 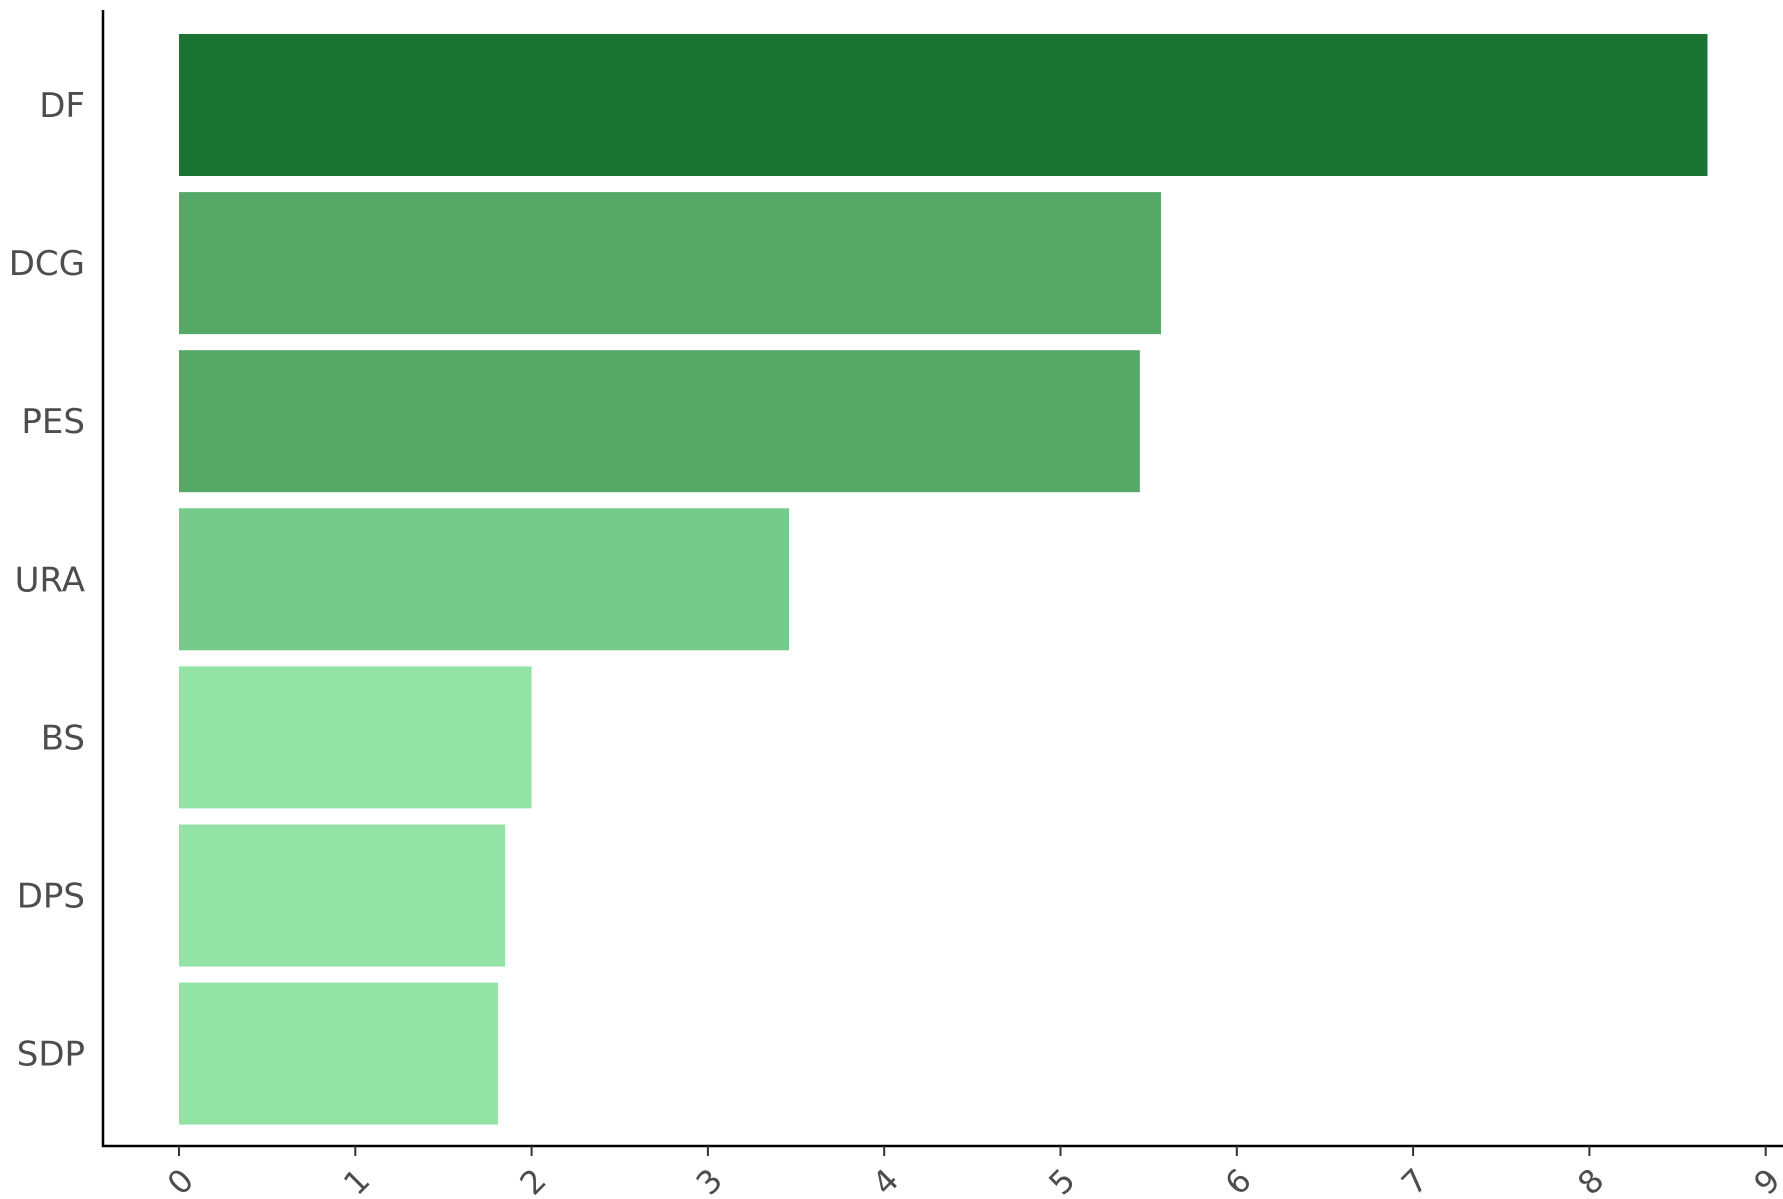 What do you see at coordinates (885, 1180) in the screenshot?
I see `x-tick-label-4: 4` at bounding box center [885, 1180].